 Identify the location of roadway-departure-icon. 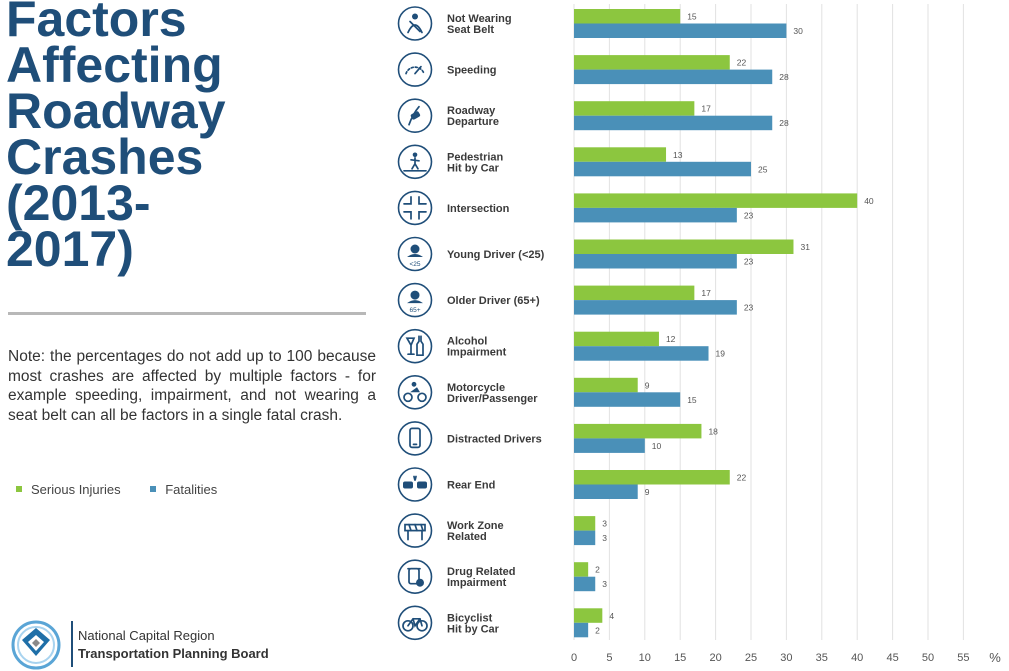
(415, 115).